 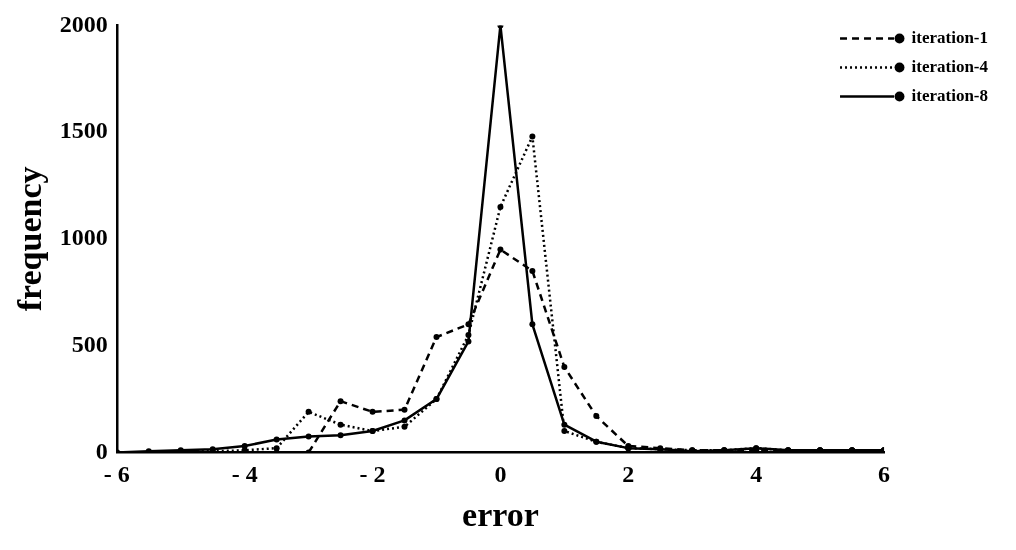 What do you see at coordinates (884, 474) in the screenshot?
I see `x-tick-label: 6` at bounding box center [884, 474].